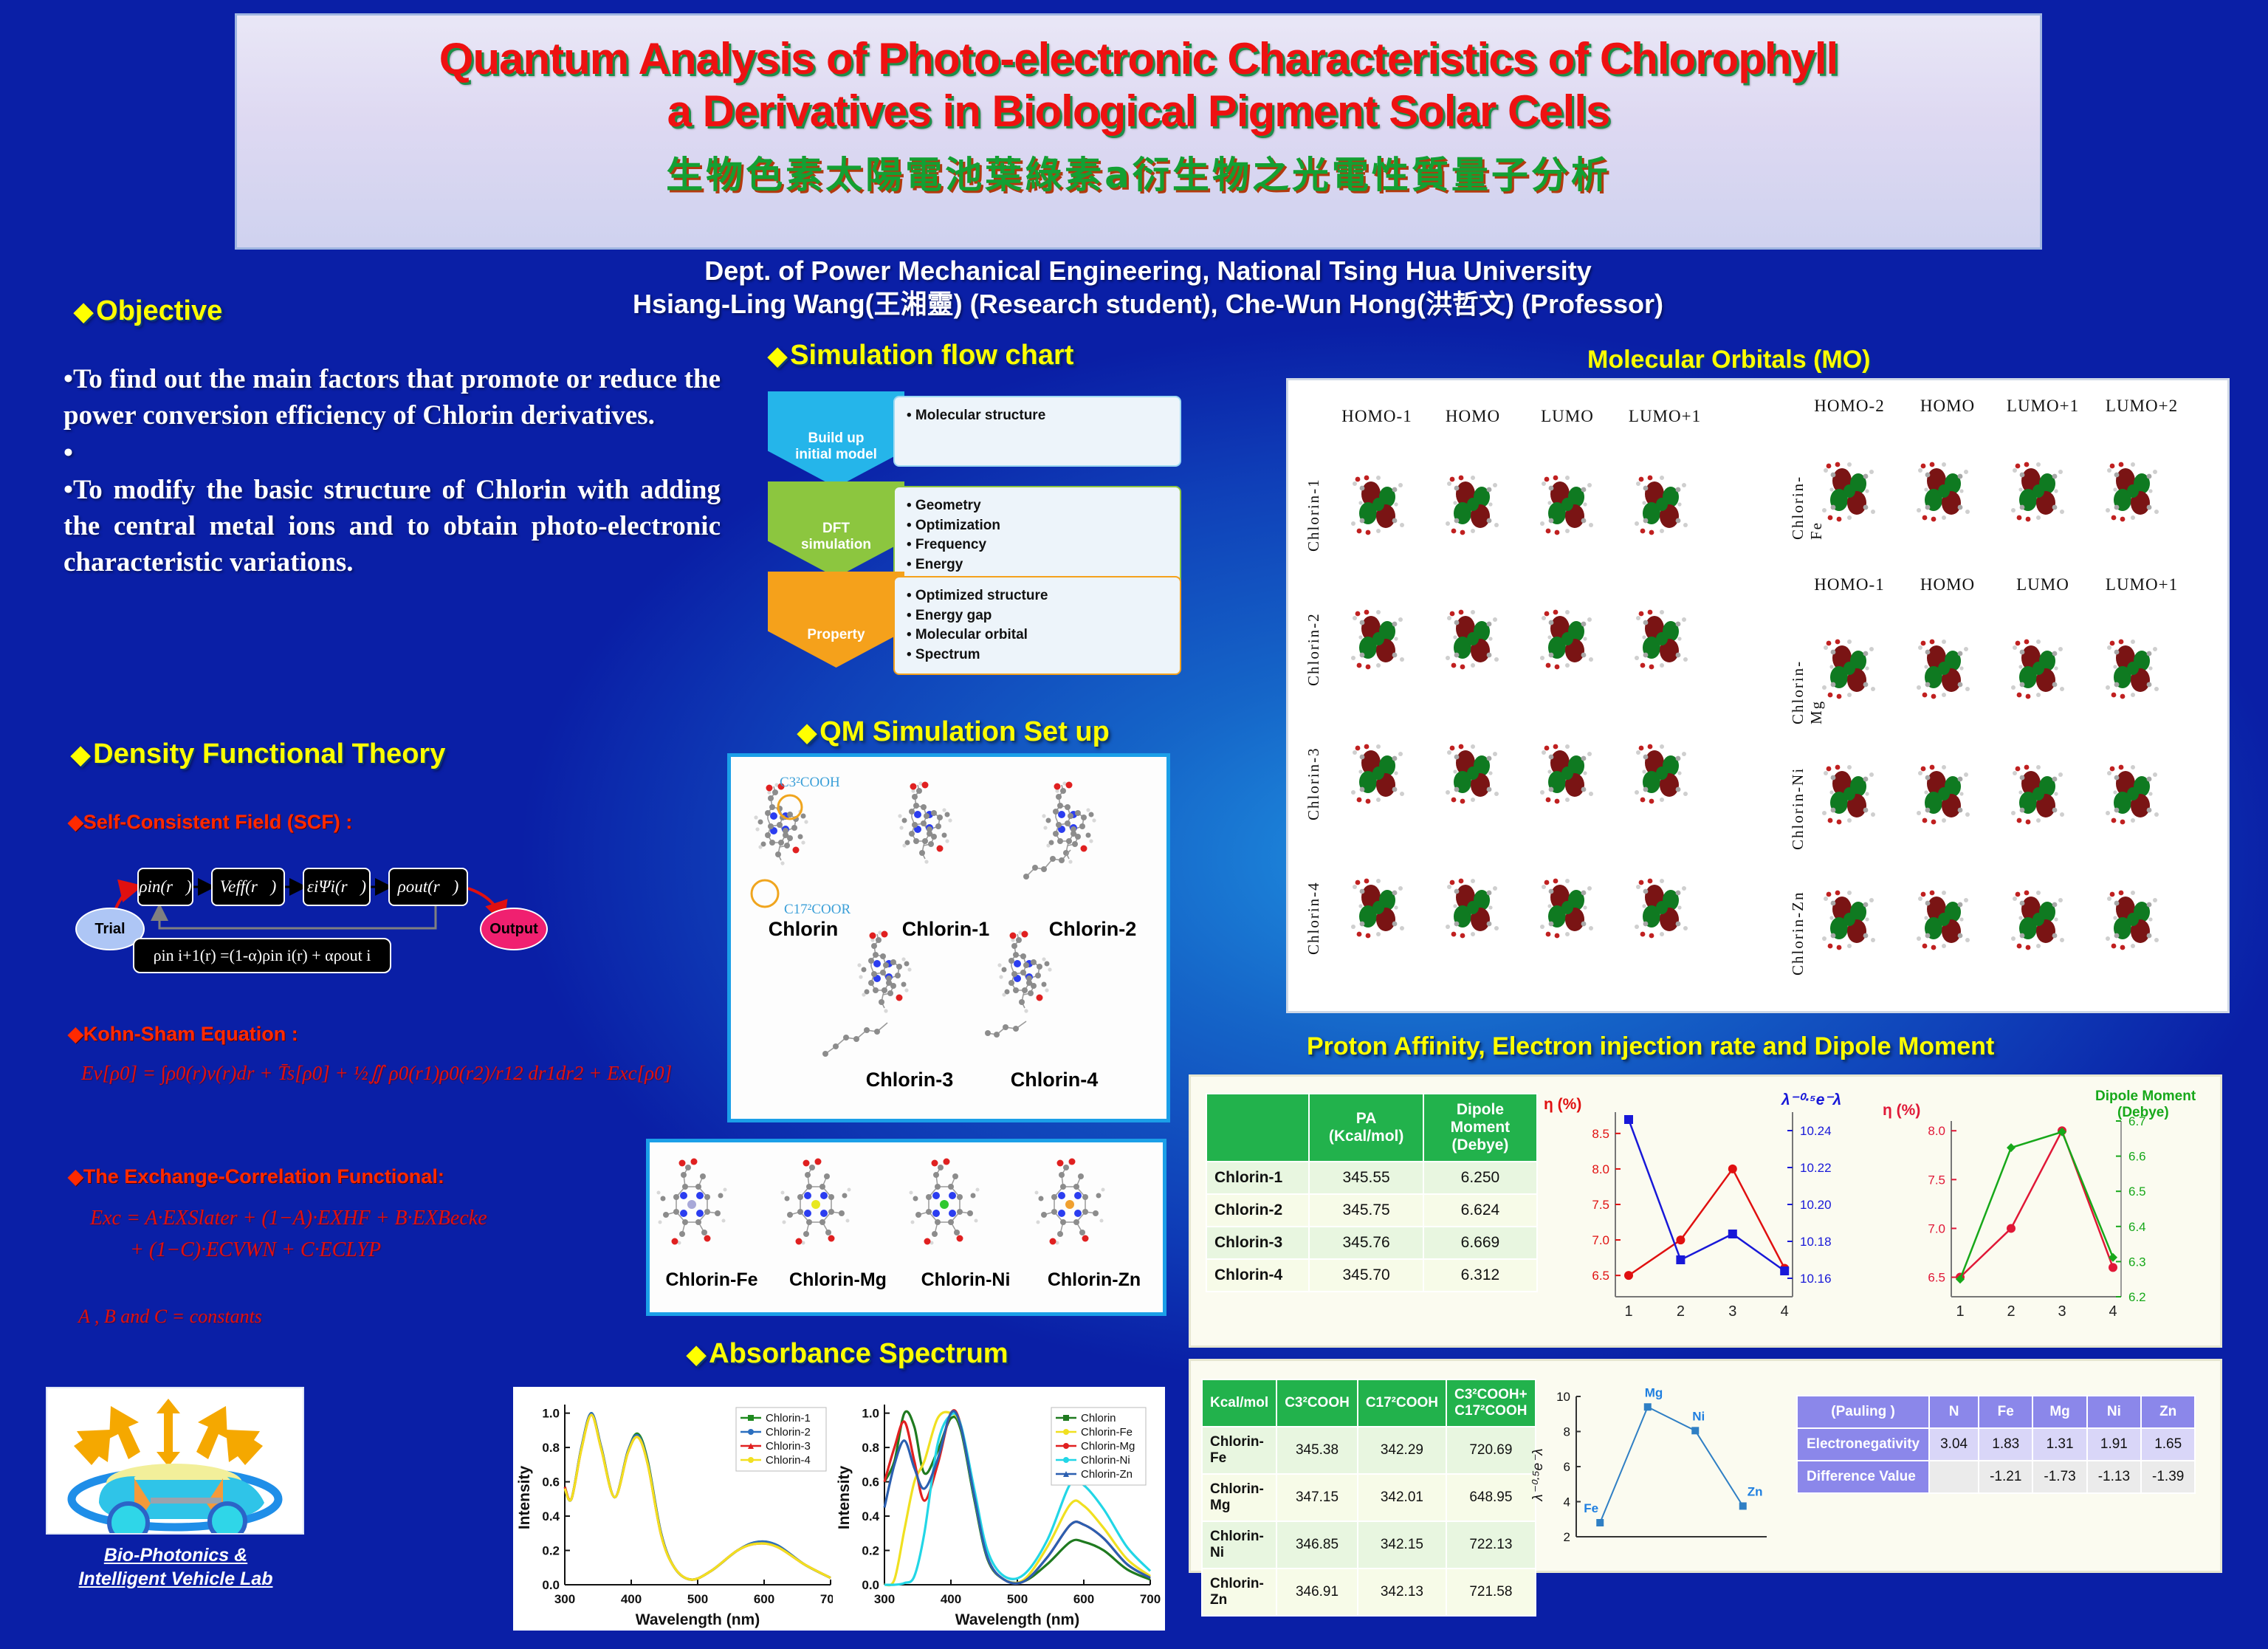  What do you see at coordinates (1372, 1276) in the screenshot?
I see `table-row: Chlorin-4 345.70 6.312` at bounding box center [1372, 1276].